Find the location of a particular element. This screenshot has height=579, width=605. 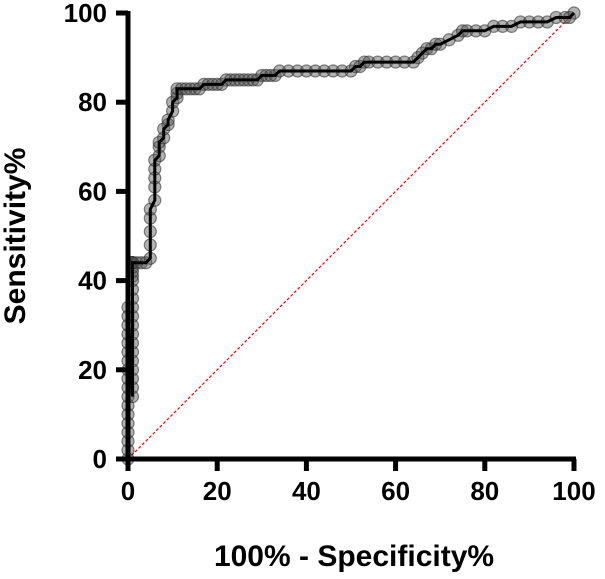

y-tick-label: 0 is located at coordinates (100, 459).